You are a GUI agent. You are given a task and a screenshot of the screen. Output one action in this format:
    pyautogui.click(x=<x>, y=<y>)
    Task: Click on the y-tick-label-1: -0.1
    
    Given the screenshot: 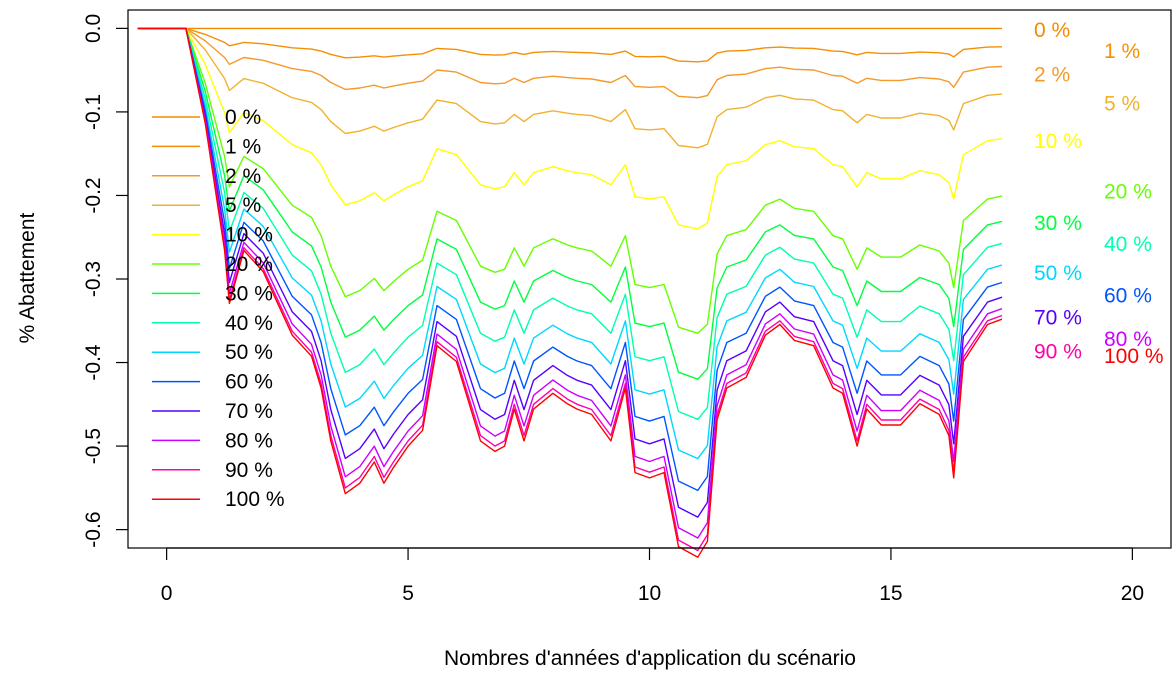 What is the action you would take?
    pyautogui.click(x=93, y=112)
    